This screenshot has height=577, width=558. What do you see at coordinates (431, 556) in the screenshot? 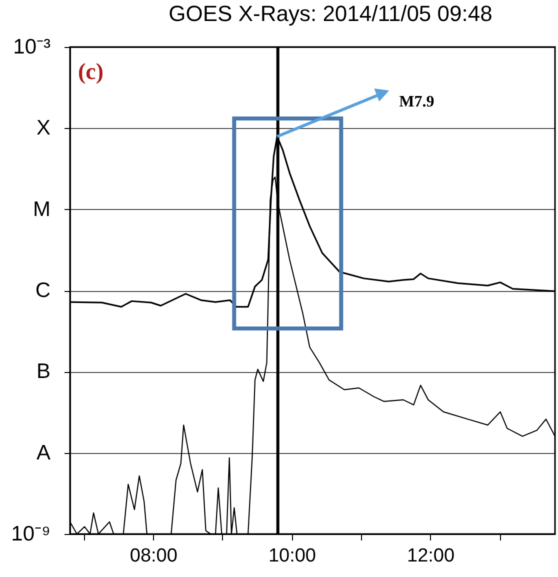
I see `x-tick-label: 12:00` at bounding box center [431, 556].